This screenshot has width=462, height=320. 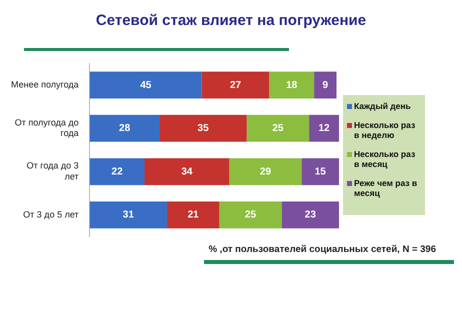 What do you see at coordinates (386, 188) in the screenshot?
I see `legend-label: Реже чем раз в месяц` at bounding box center [386, 188].